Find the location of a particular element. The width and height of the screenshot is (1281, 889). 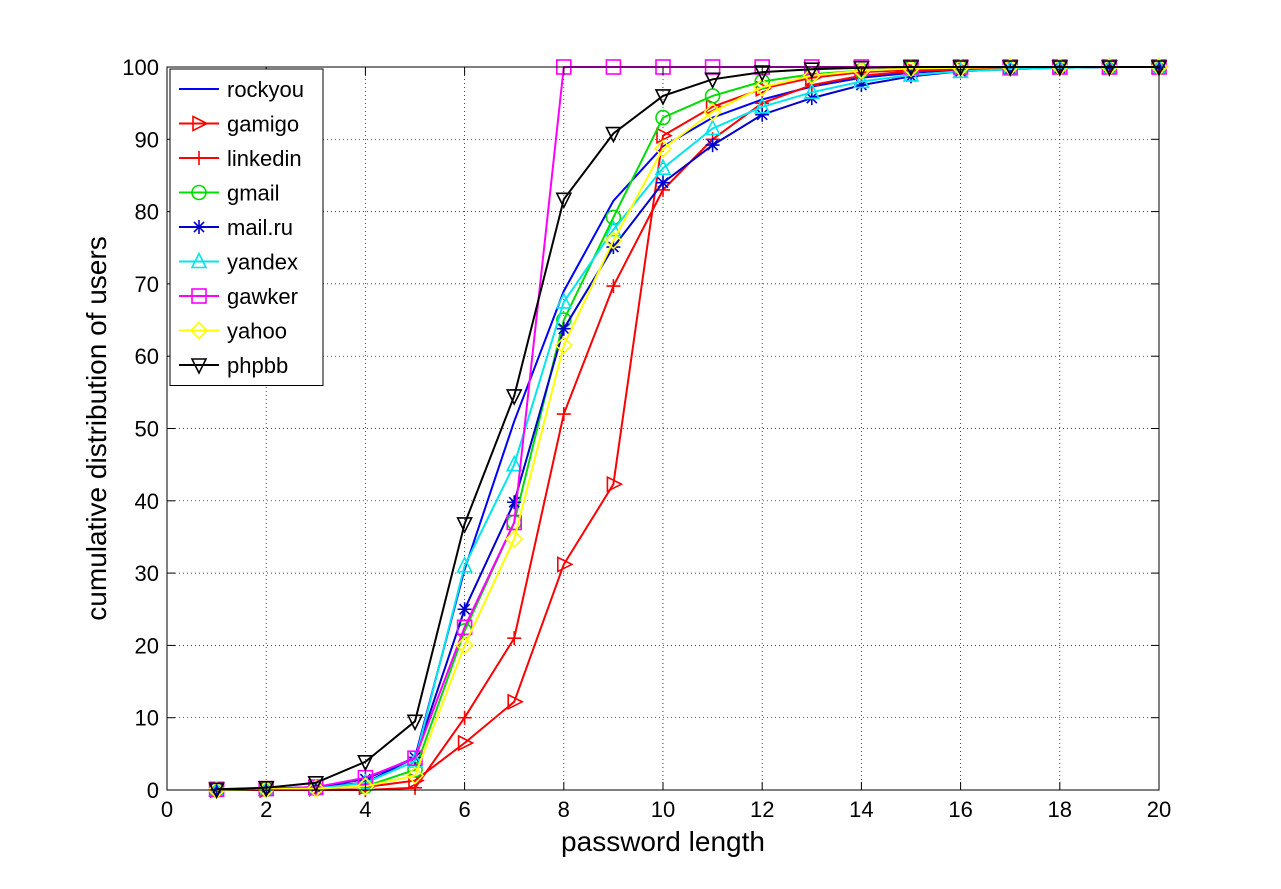

legend-marker-linkedin is located at coordinates (199, 158).